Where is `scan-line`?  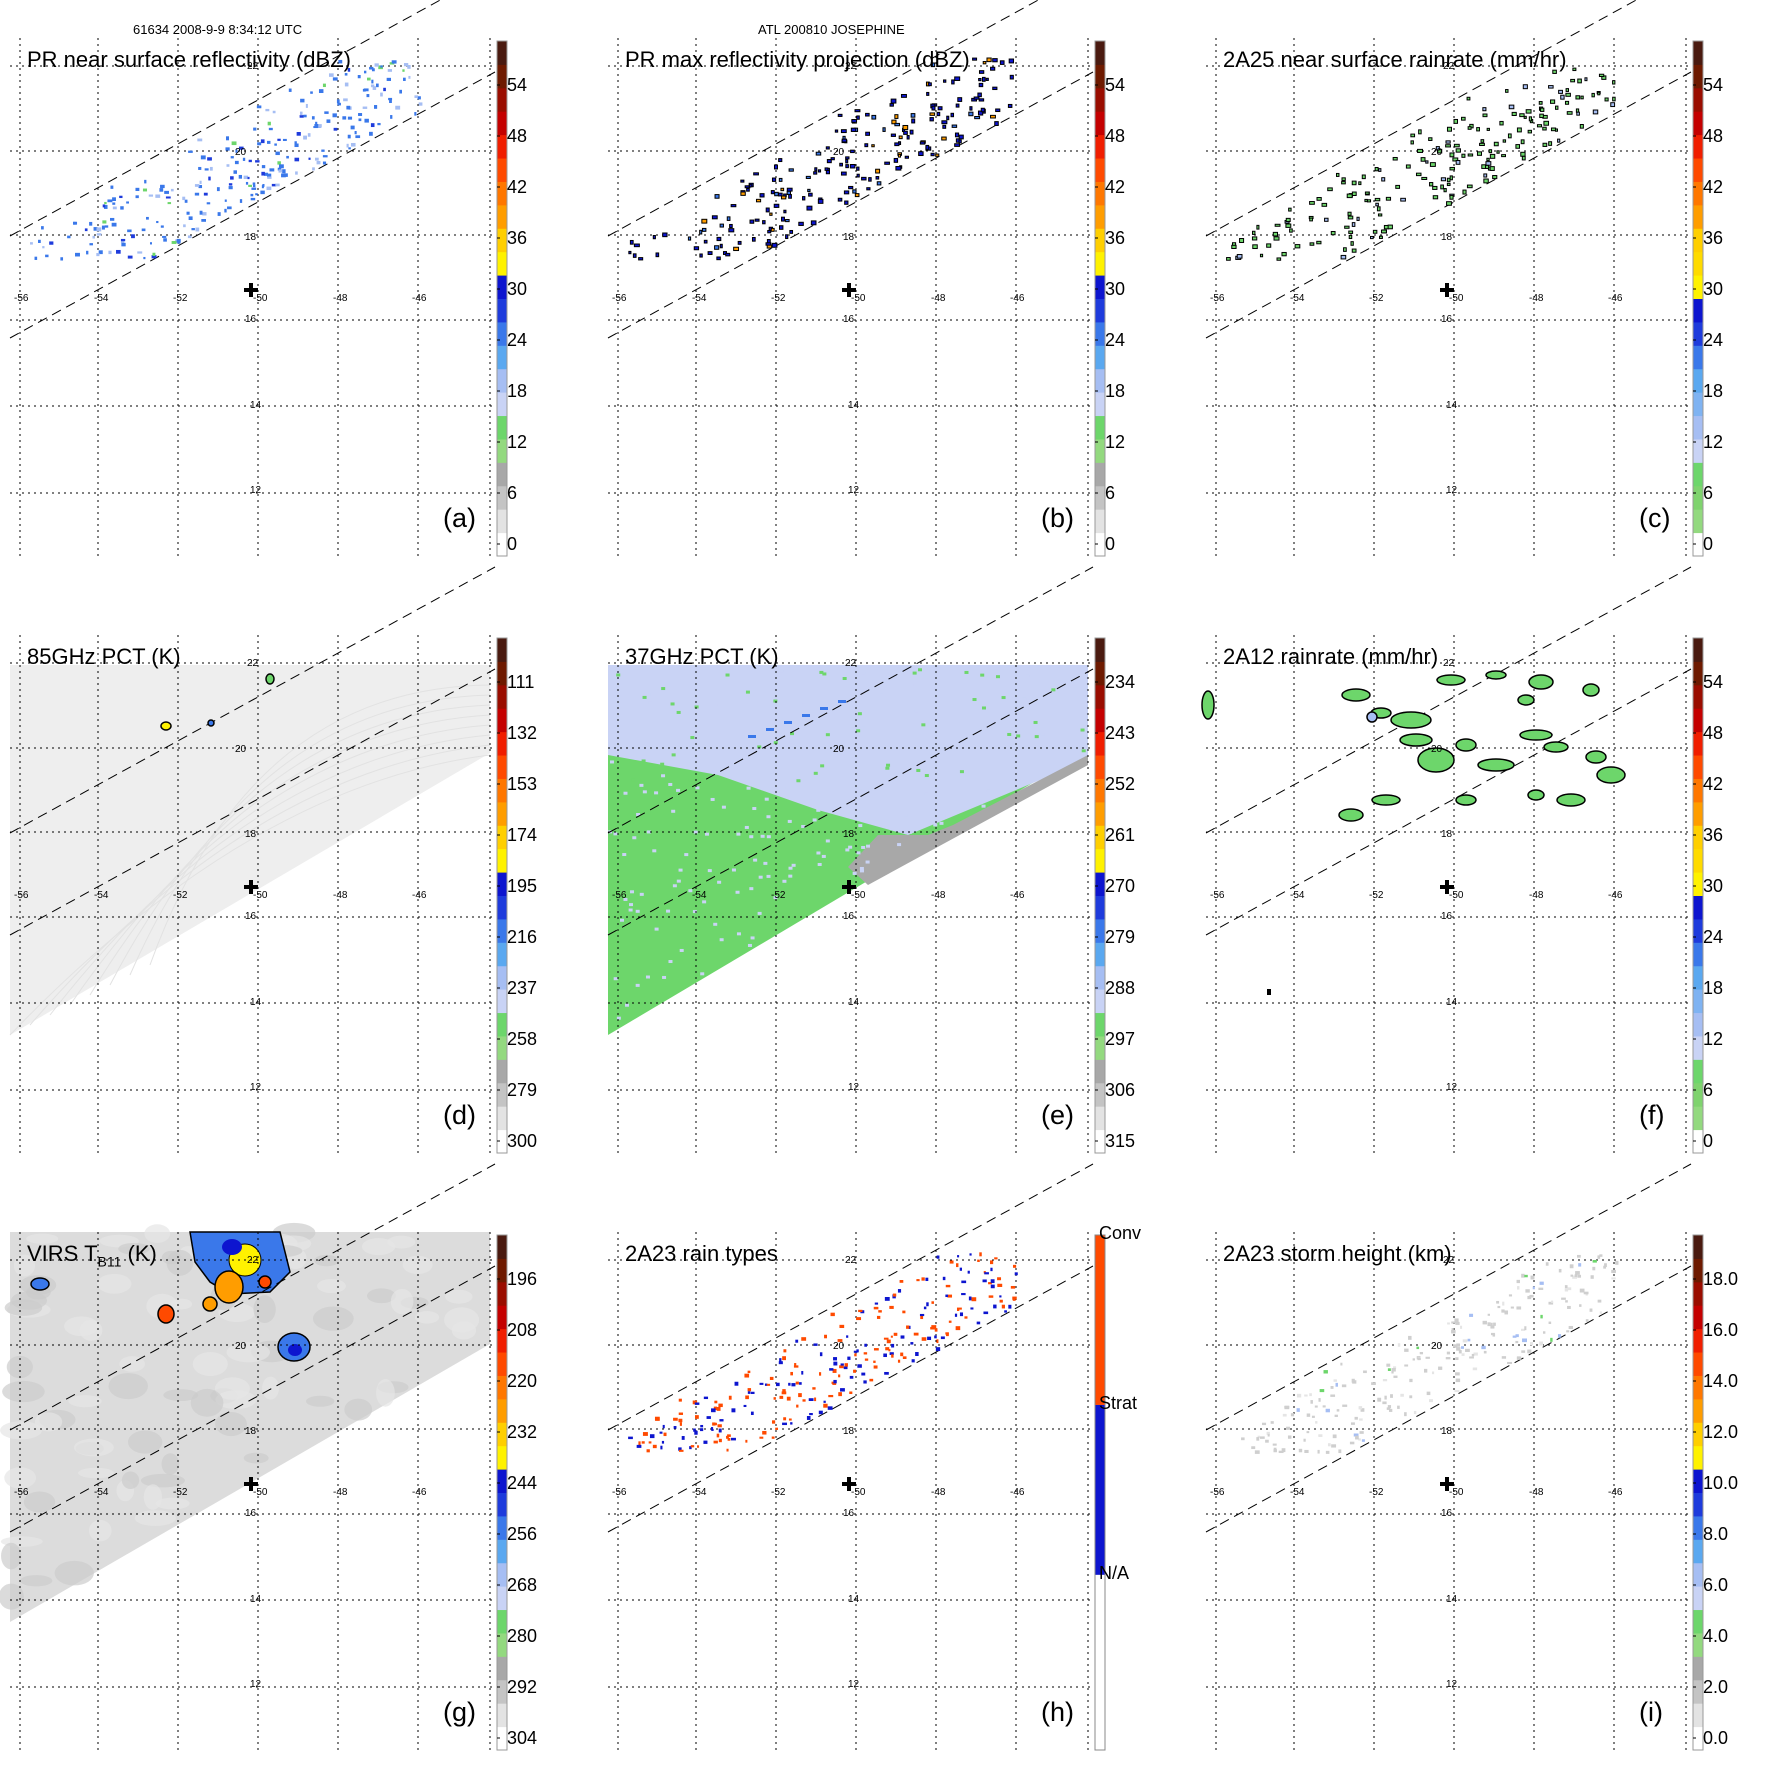
scan-line is located at coordinates (250, 895).